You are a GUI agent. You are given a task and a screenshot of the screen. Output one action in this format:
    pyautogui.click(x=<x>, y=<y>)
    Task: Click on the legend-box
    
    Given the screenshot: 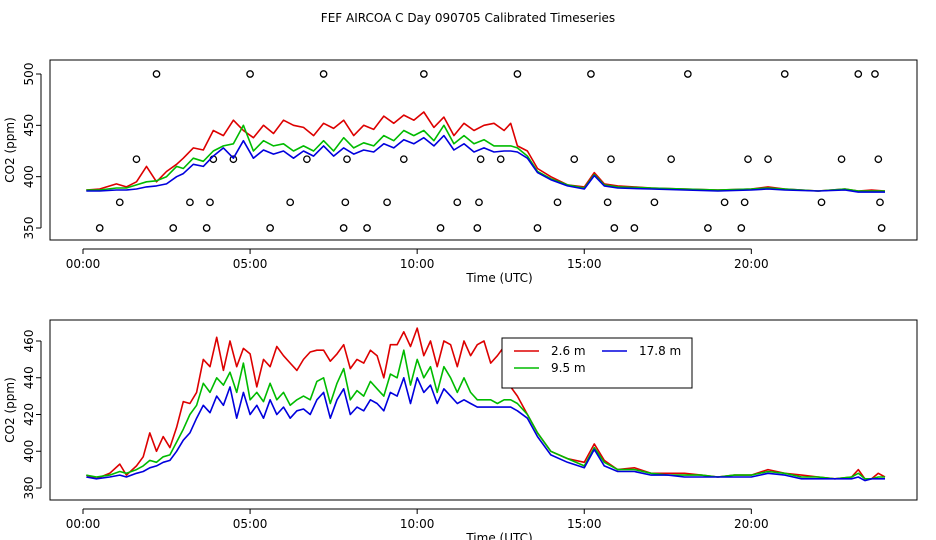 What is the action you would take?
    pyautogui.click(x=597, y=363)
    